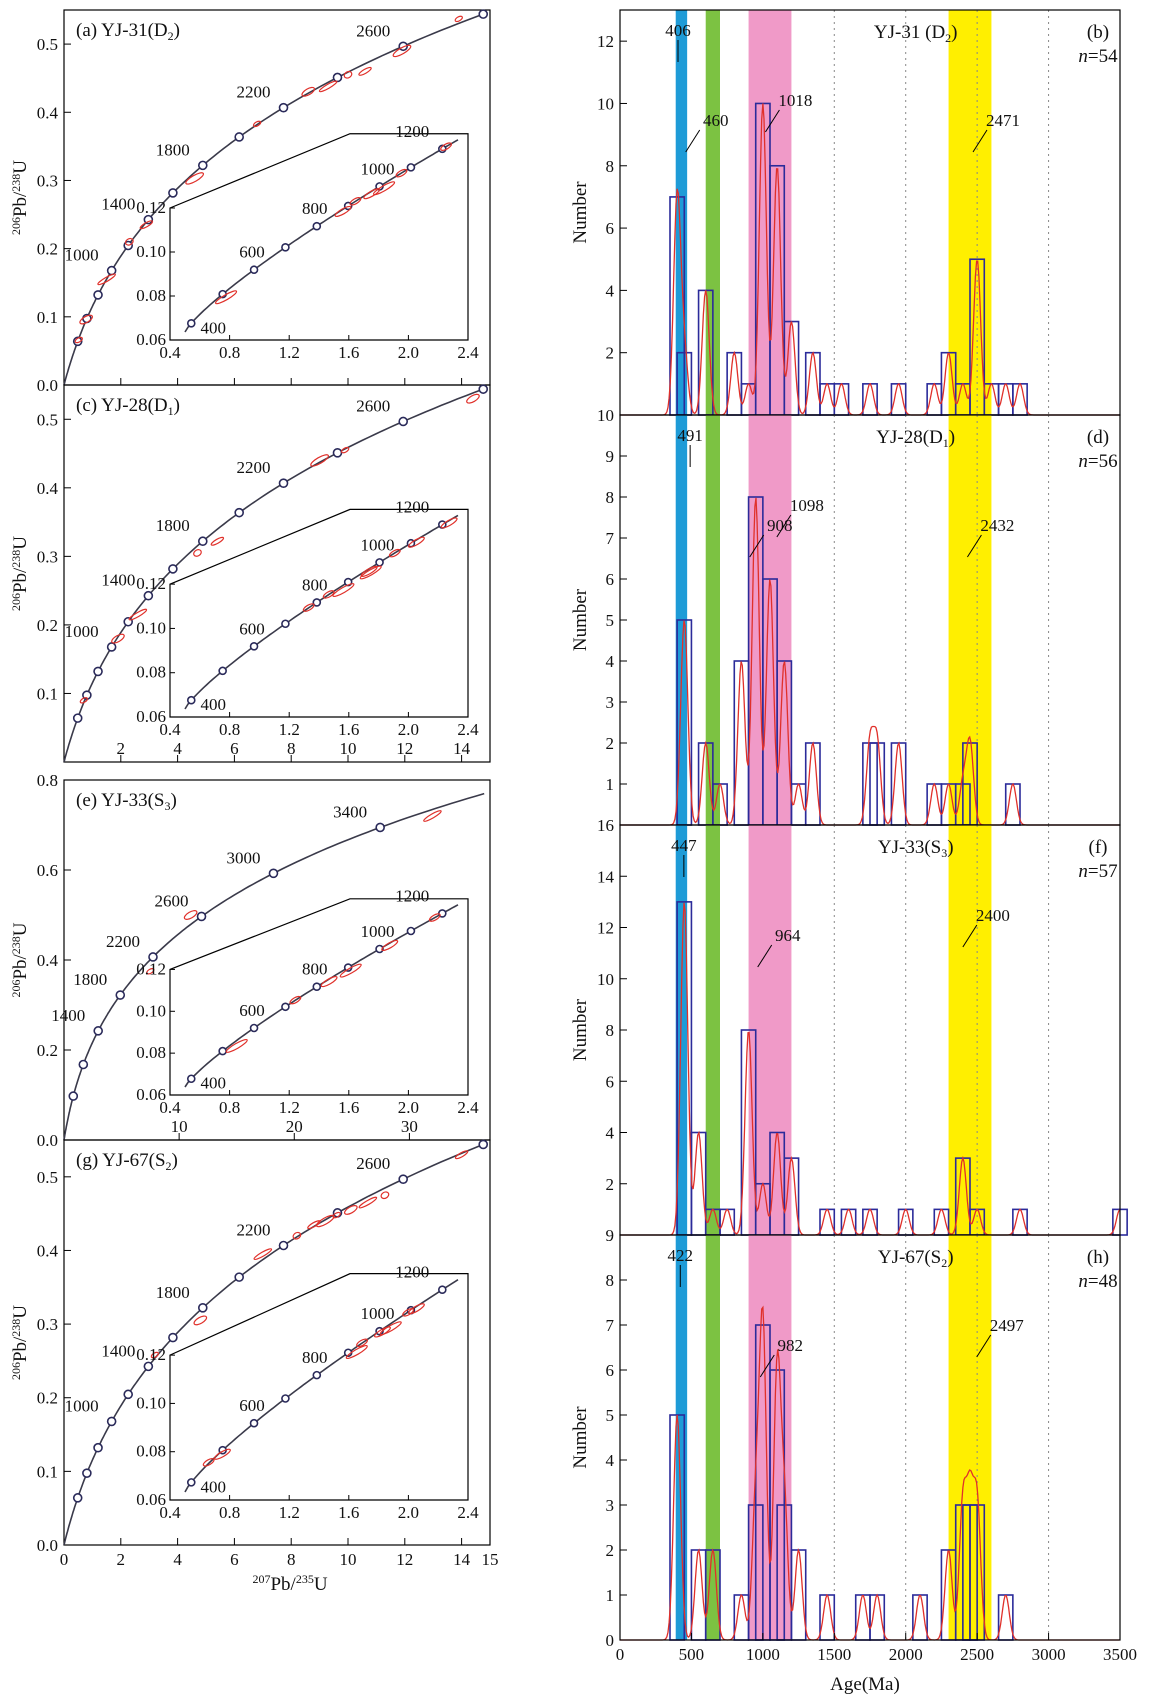  I want to click on peak-label: 406, so click(678, 30).